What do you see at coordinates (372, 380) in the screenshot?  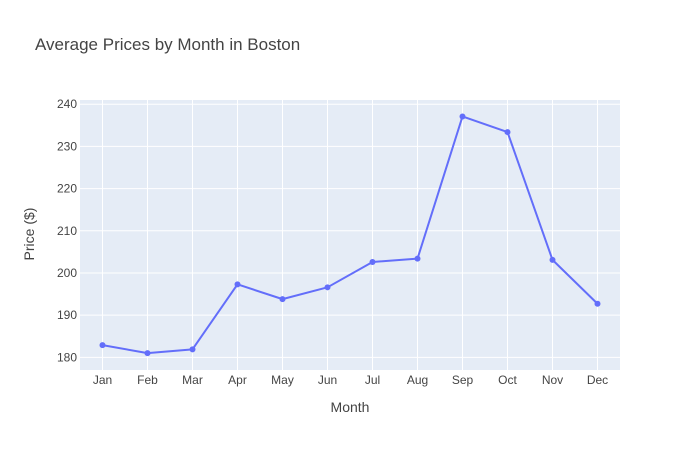 I see `x-tick-label: Jul` at bounding box center [372, 380].